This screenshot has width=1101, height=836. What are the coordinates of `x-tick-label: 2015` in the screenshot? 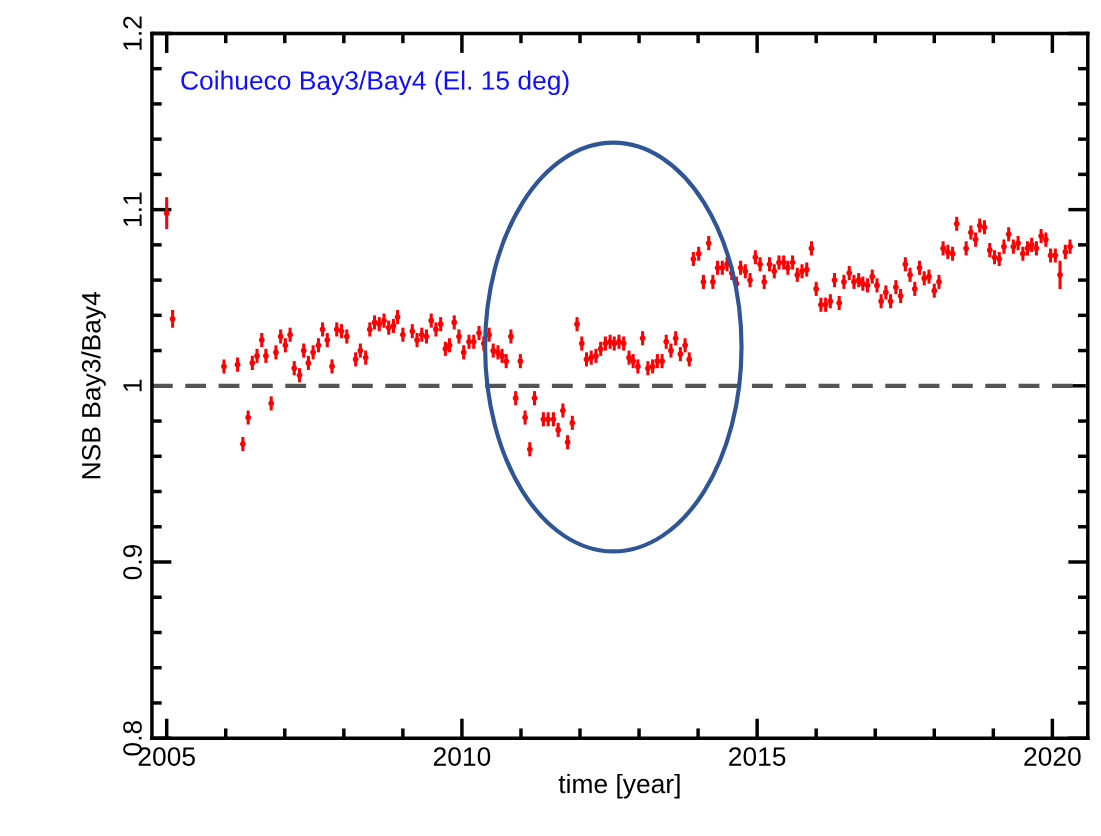 It's located at (757, 756).